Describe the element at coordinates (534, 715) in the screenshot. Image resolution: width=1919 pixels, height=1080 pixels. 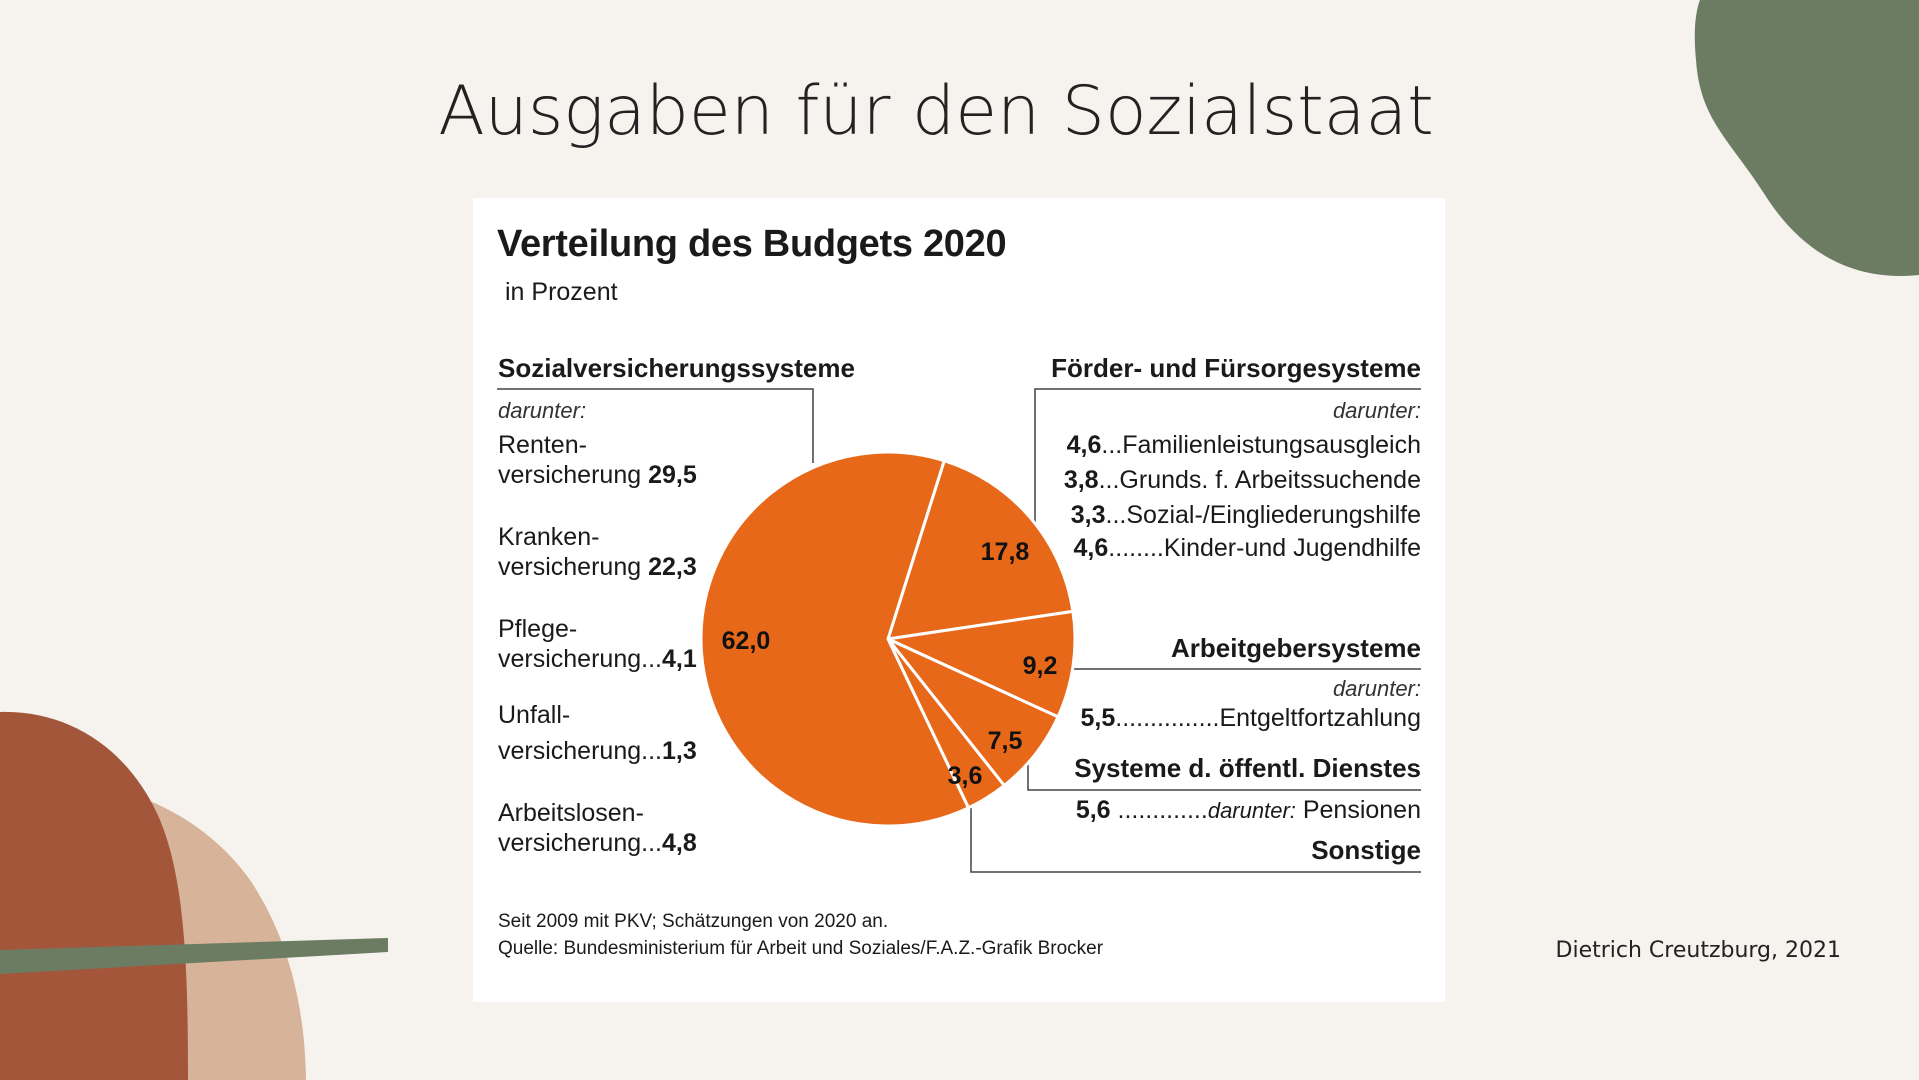
I see `left-item-line1: Unfall-` at that location.